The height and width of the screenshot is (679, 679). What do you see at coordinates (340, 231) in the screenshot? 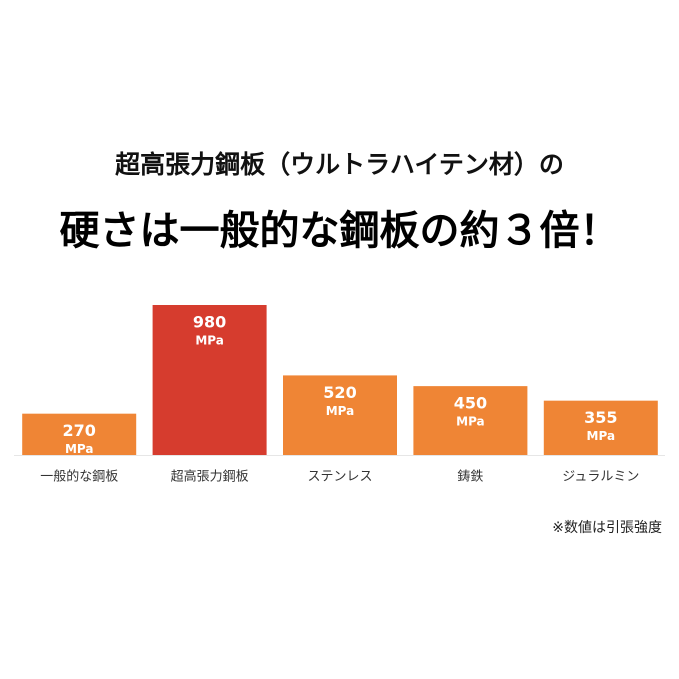
I see `chart-subtitle: 硬さは一般的な鋼板の約３倍！` at bounding box center [340, 231].